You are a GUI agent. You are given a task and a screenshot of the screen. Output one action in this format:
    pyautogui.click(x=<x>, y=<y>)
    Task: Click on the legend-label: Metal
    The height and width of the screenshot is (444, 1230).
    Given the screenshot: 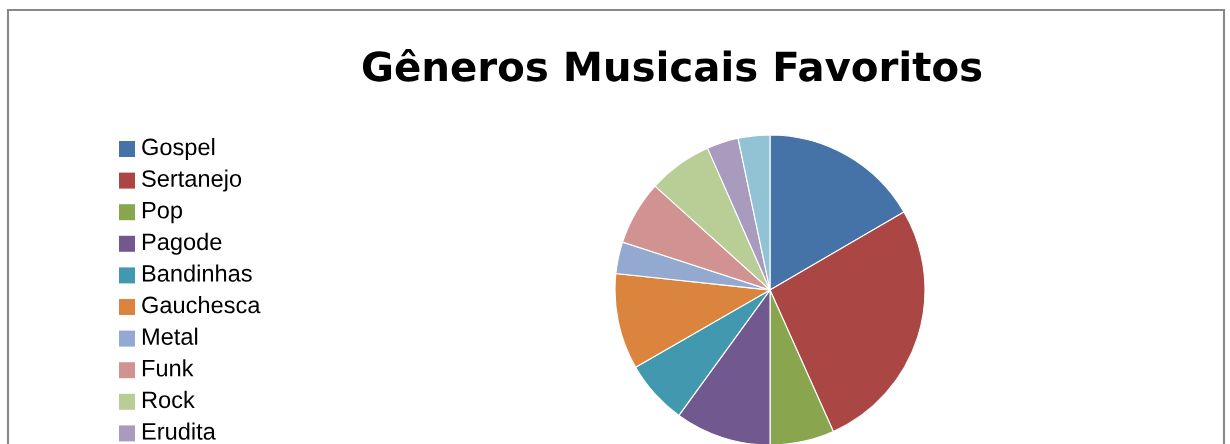 What is the action you would take?
    pyautogui.click(x=170, y=336)
    